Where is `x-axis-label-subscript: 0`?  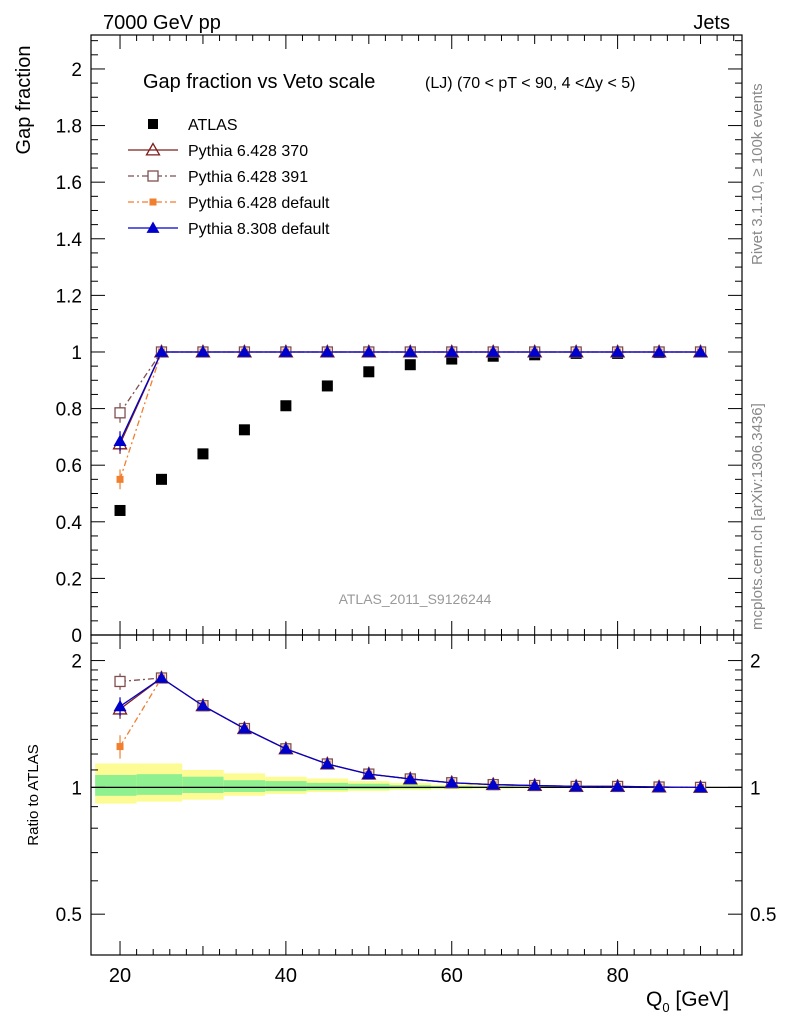 x-axis-label-subscript: 0 is located at coordinates (665, 1007).